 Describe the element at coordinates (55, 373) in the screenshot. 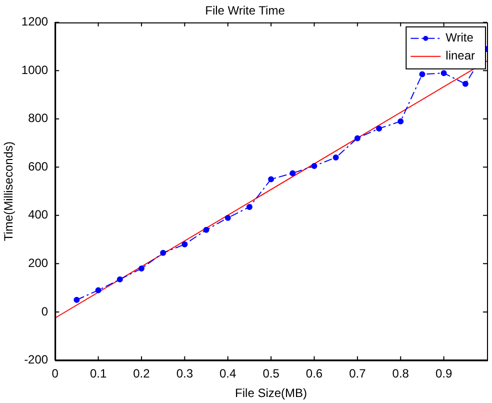

I see `x-tick-label: 0` at that location.